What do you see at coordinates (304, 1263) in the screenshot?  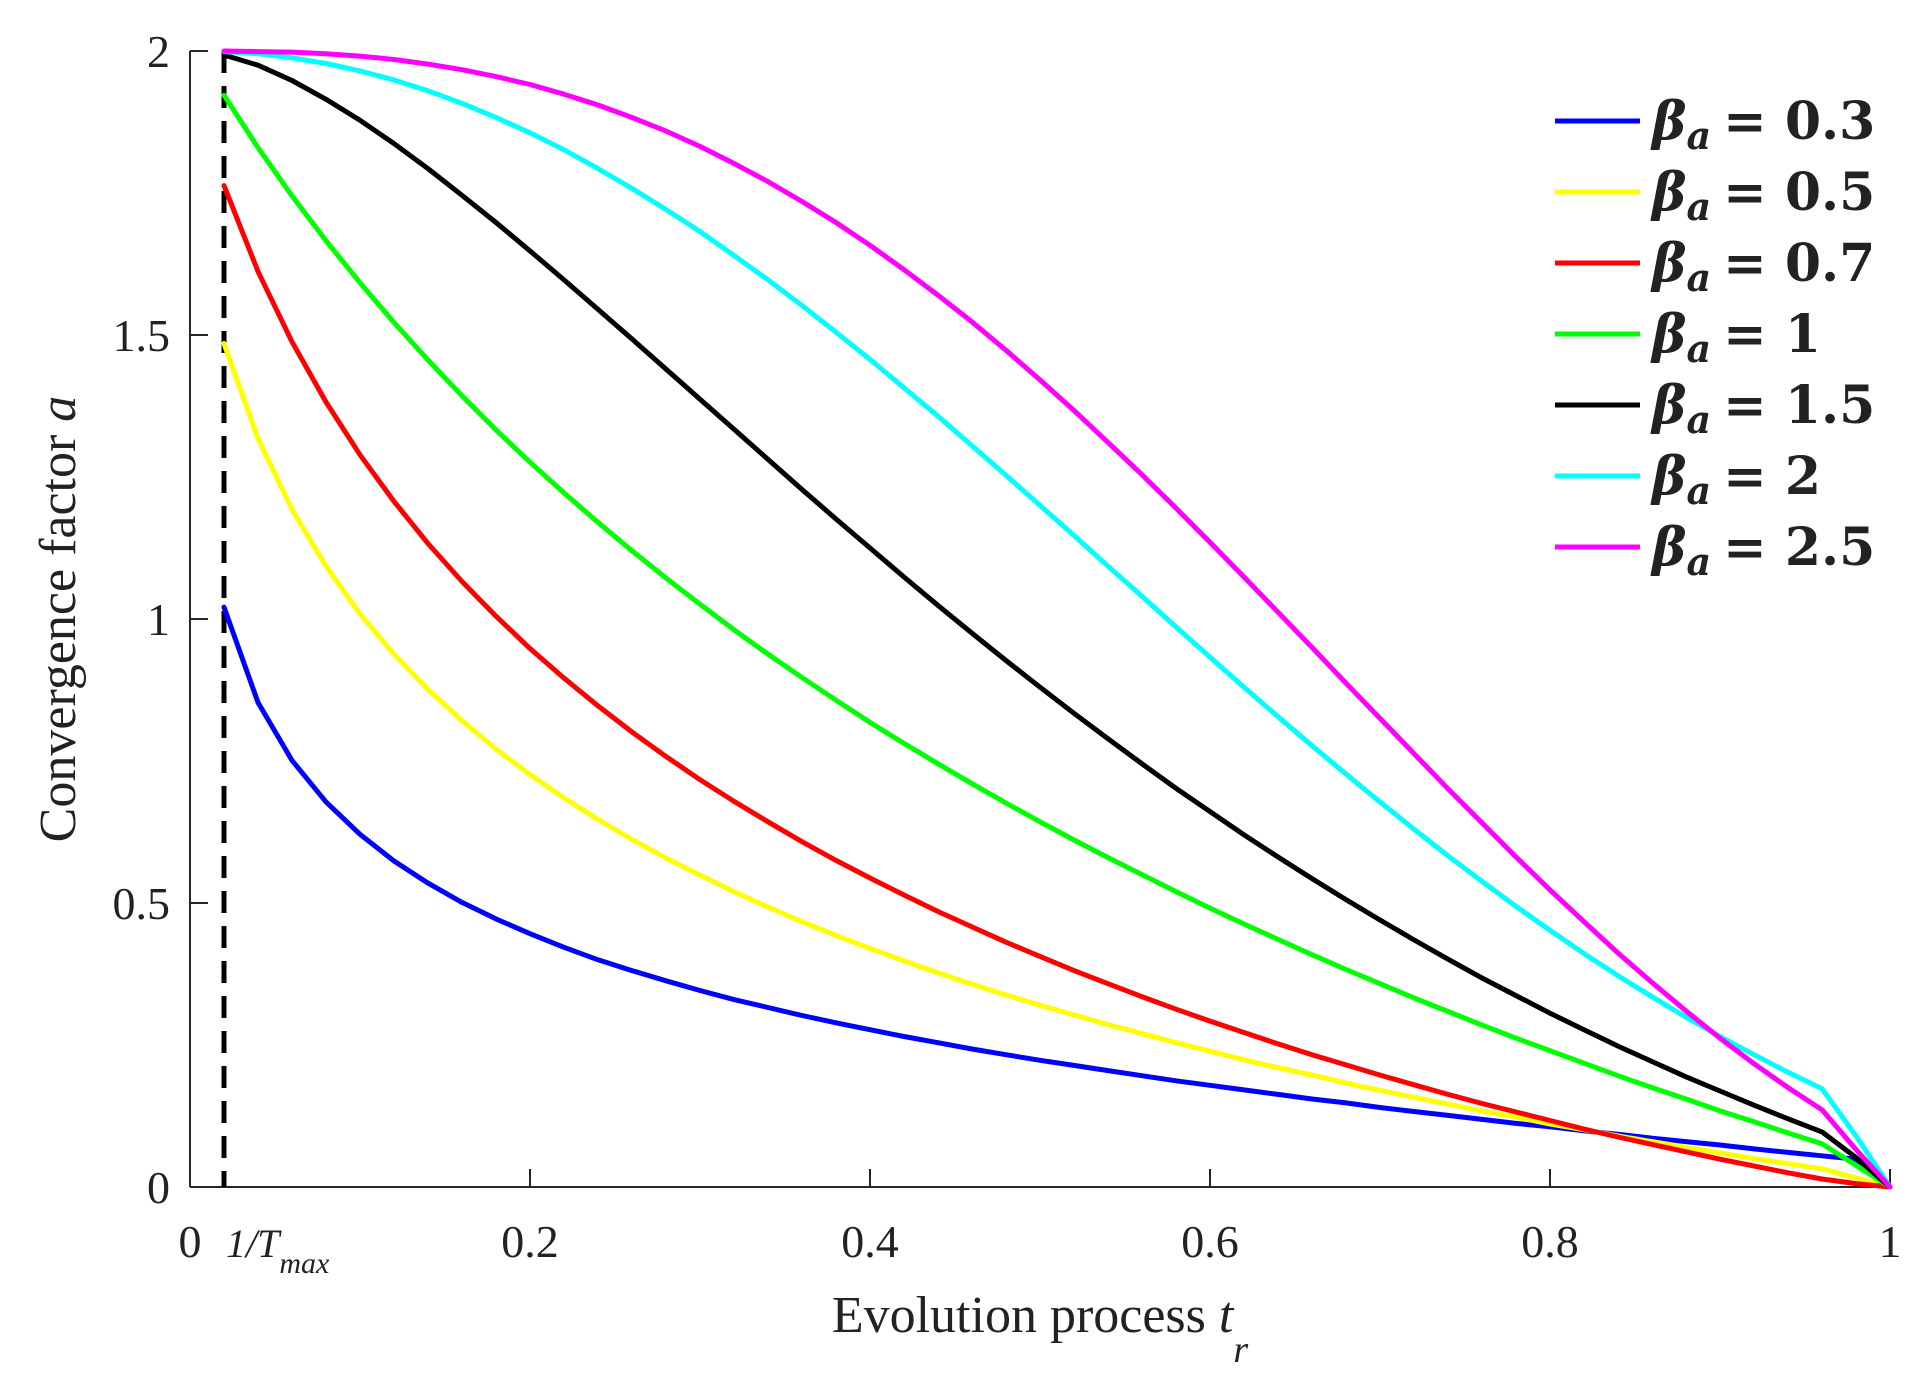 I see `annotation-label-sub: max` at bounding box center [304, 1263].